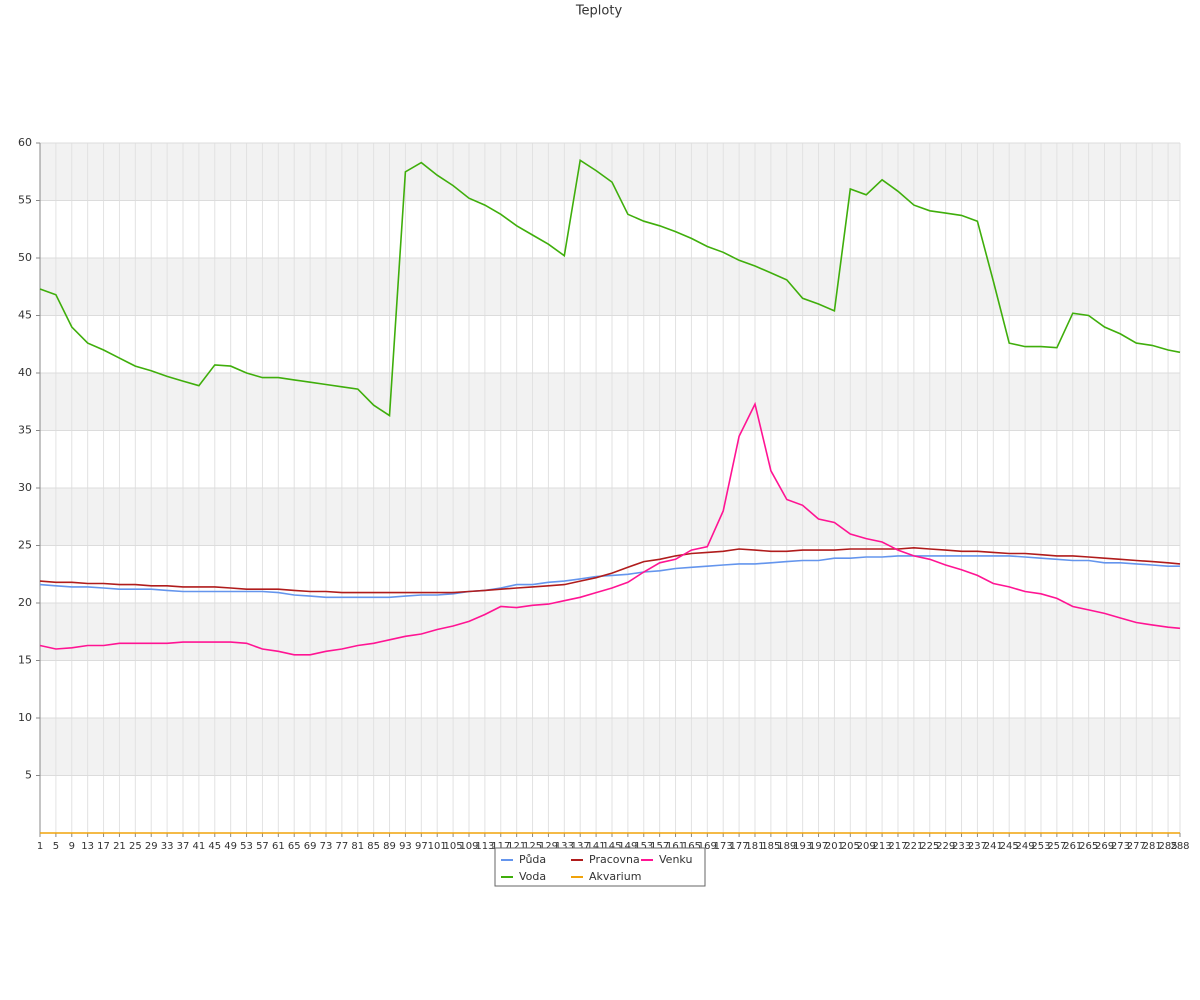 The width and height of the screenshot is (1200, 1000). I want to click on x-tick-label: 85, so click(373, 846).